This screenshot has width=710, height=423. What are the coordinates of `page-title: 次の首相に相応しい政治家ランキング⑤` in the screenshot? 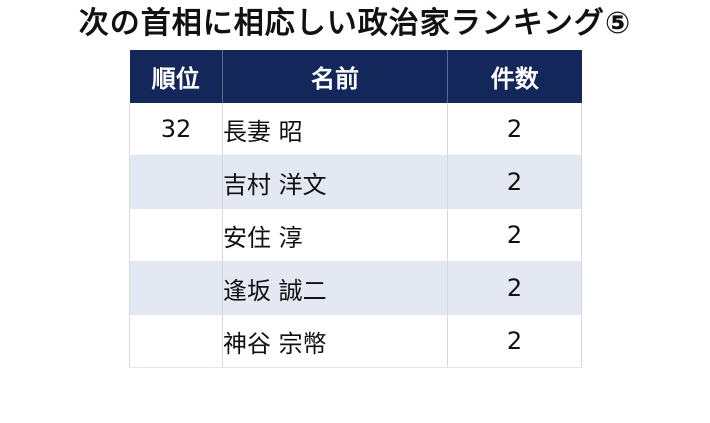 It's located at (355, 23).